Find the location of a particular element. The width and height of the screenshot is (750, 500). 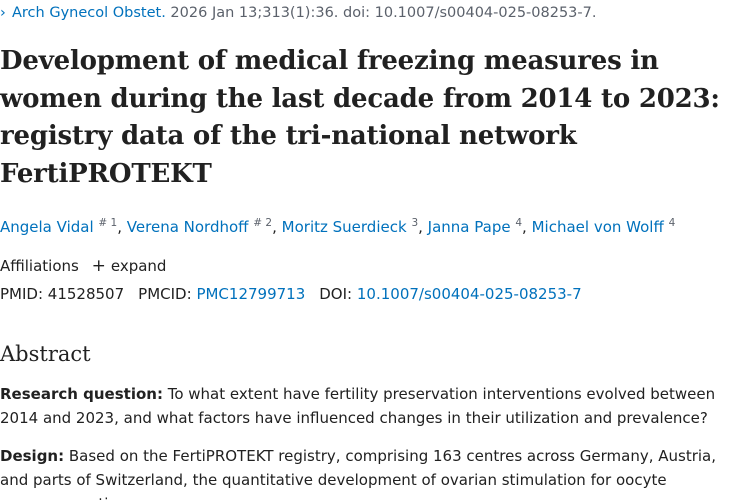

doi-label: DOI: is located at coordinates (336, 294).